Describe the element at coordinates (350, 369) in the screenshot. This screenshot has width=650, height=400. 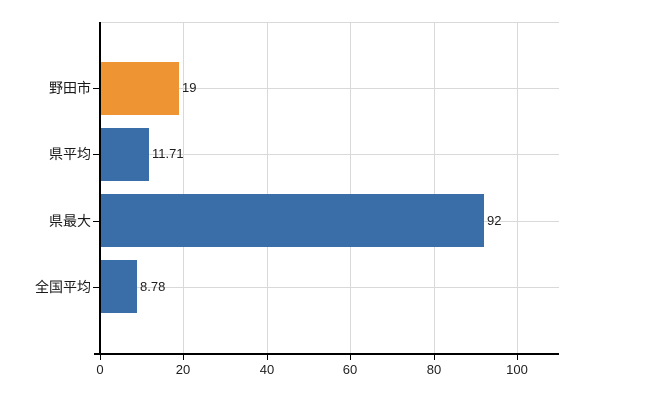
I see `x-tick-label: 60` at that location.